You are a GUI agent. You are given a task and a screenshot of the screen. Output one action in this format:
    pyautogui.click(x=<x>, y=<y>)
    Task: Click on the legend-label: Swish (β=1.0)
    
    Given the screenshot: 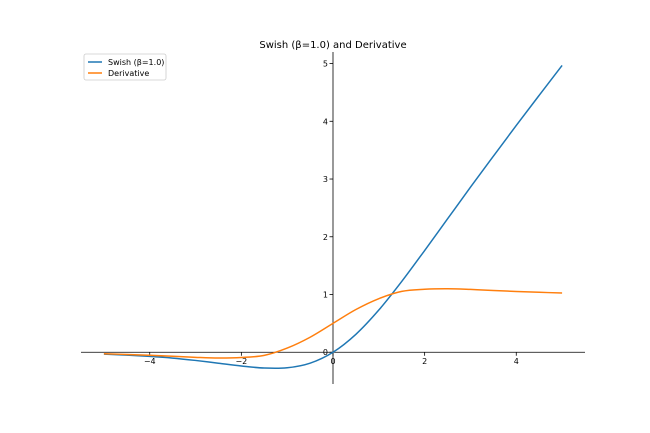 What is the action you would take?
    pyautogui.click(x=136, y=62)
    